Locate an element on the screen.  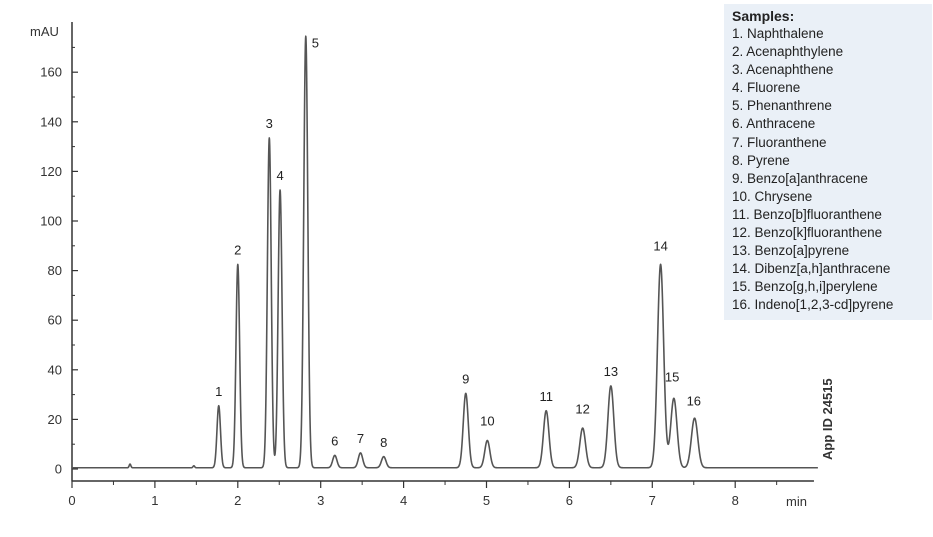
sample-item: 7. Fluoranthene is located at coordinates (779, 142).